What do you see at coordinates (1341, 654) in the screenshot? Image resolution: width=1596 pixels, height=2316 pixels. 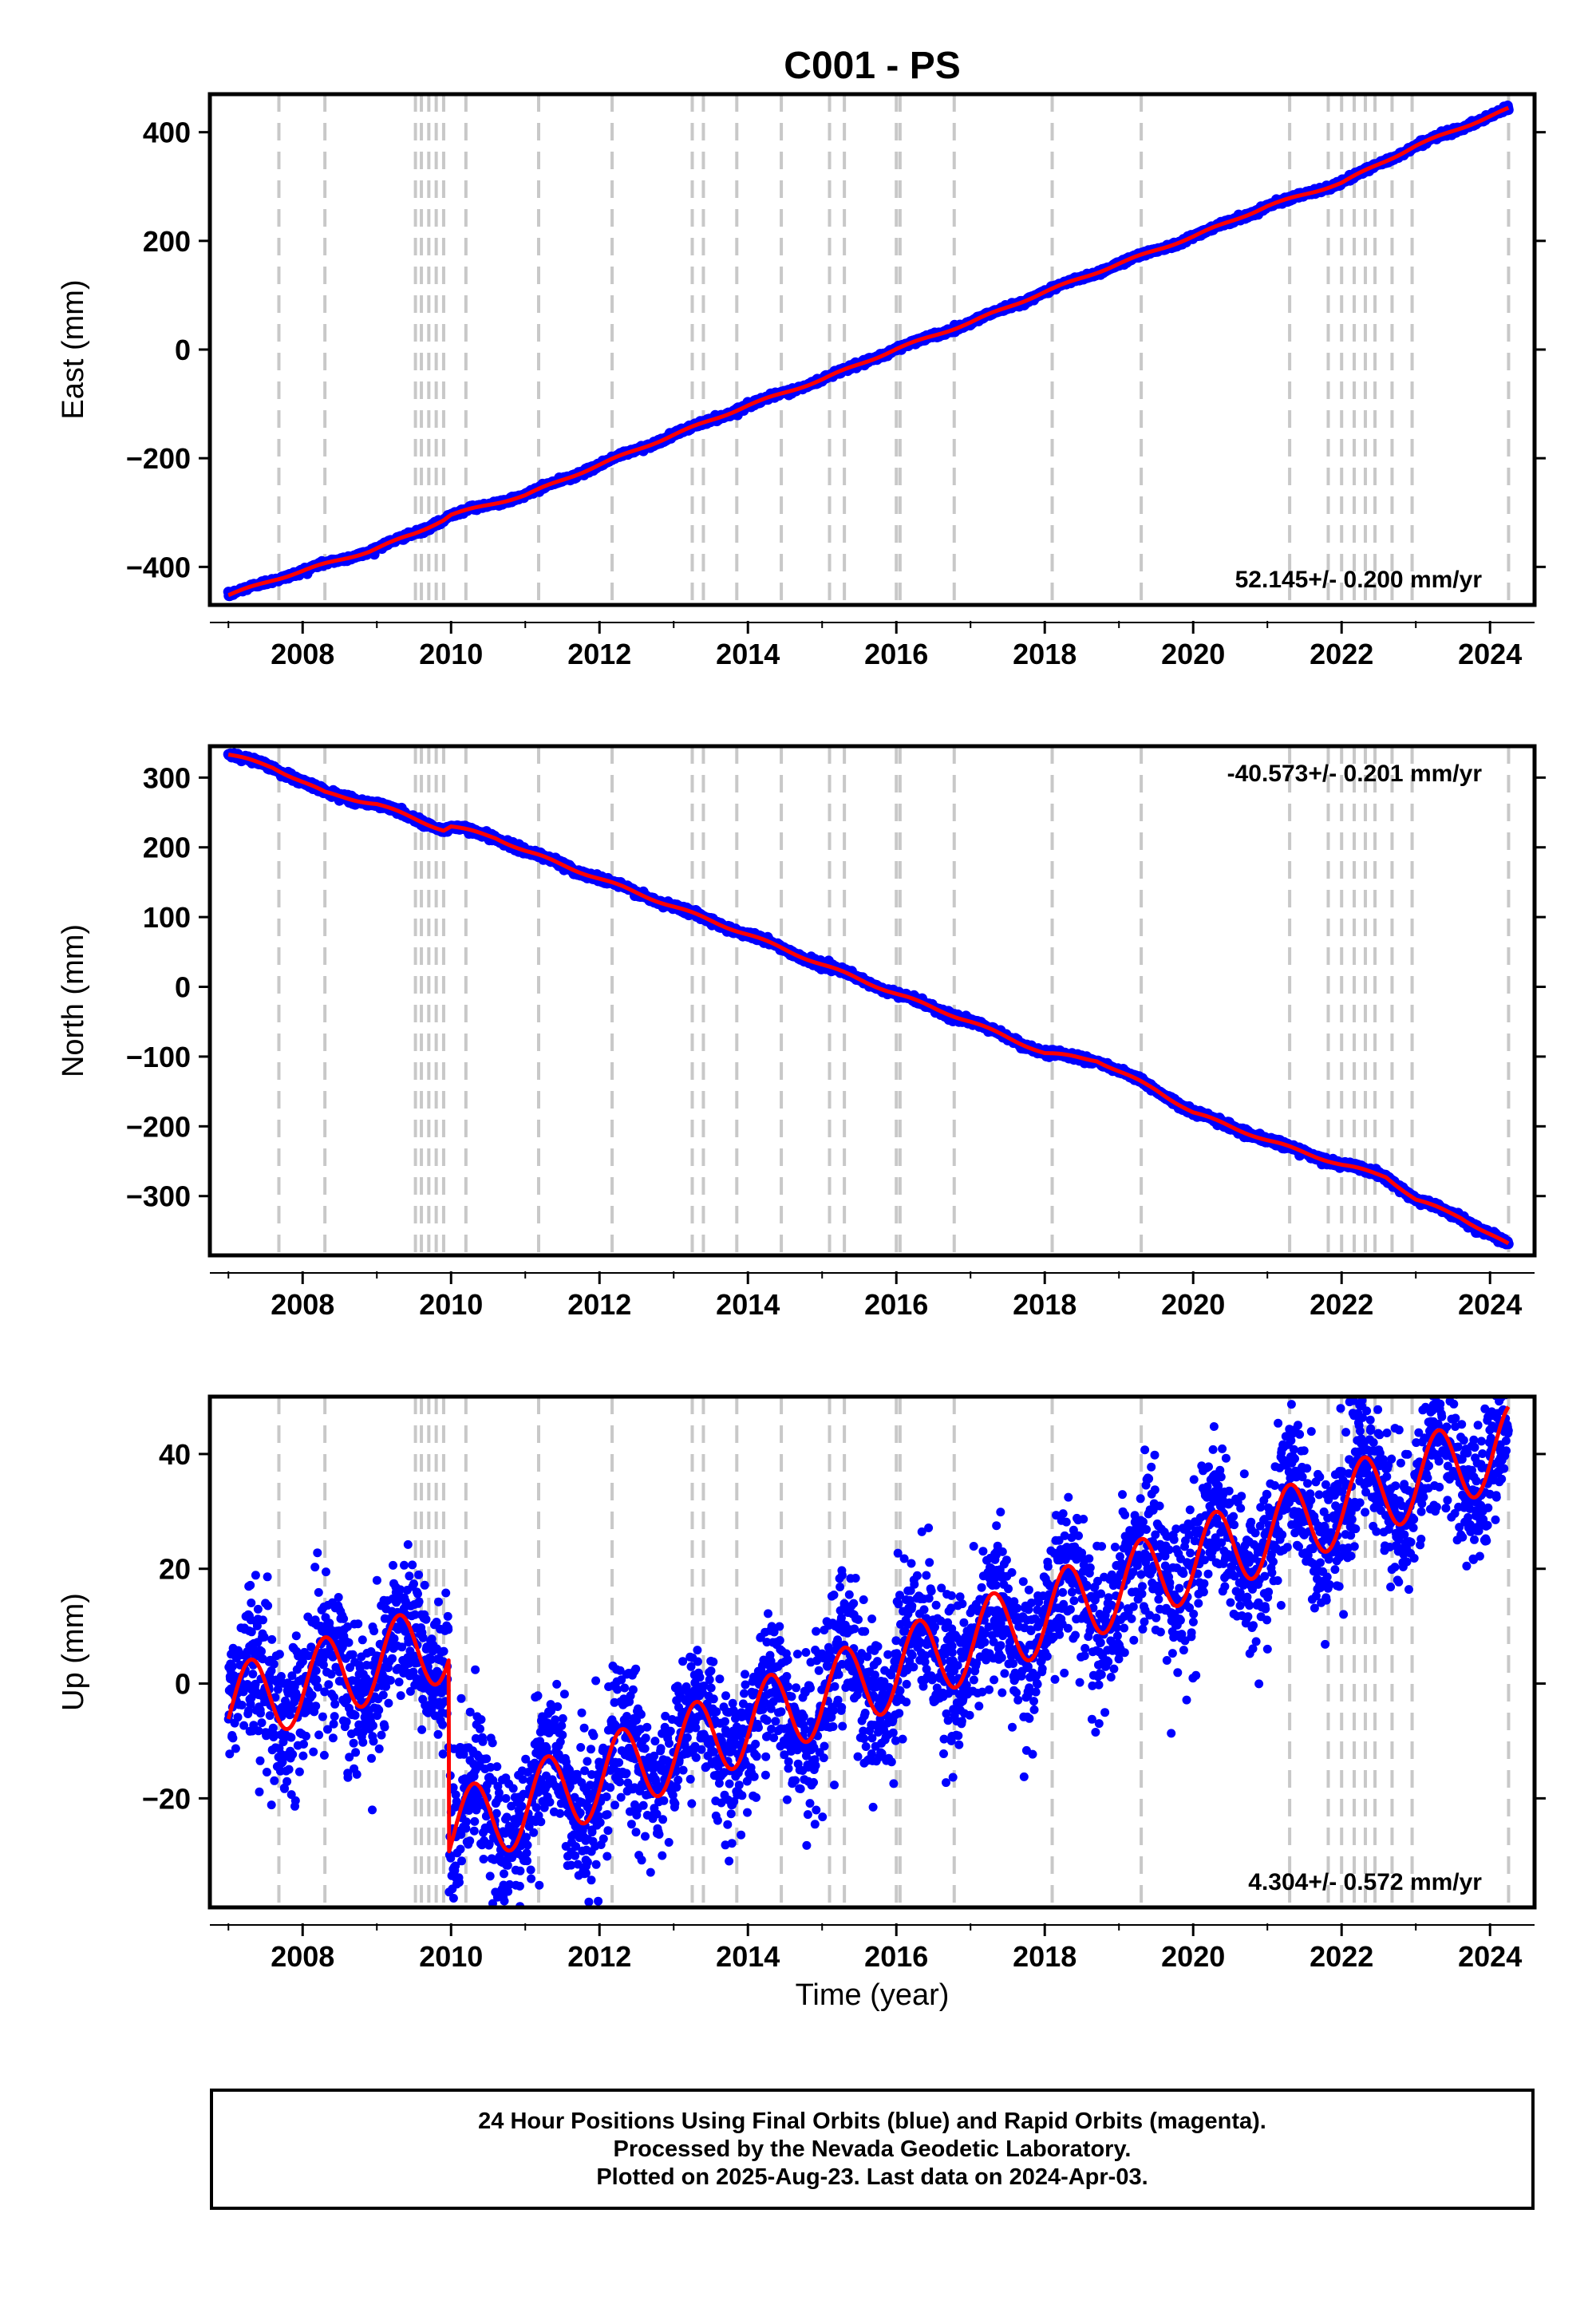 I see `x-tick-label: 2022` at bounding box center [1341, 654].